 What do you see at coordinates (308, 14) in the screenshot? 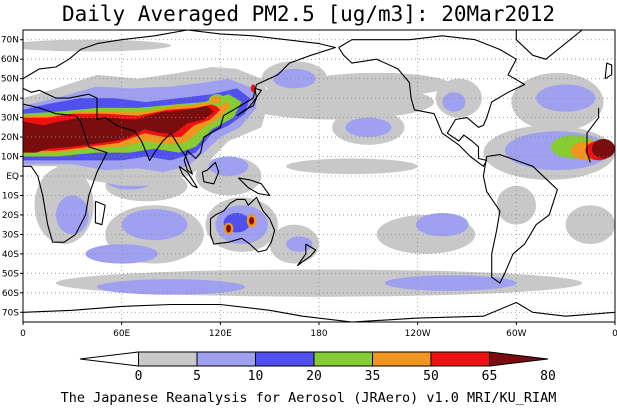
I see `map-title: Daily Averaged PM2.5 [ug/m3]: 20Mar2012` at bounding box center [308, 14].